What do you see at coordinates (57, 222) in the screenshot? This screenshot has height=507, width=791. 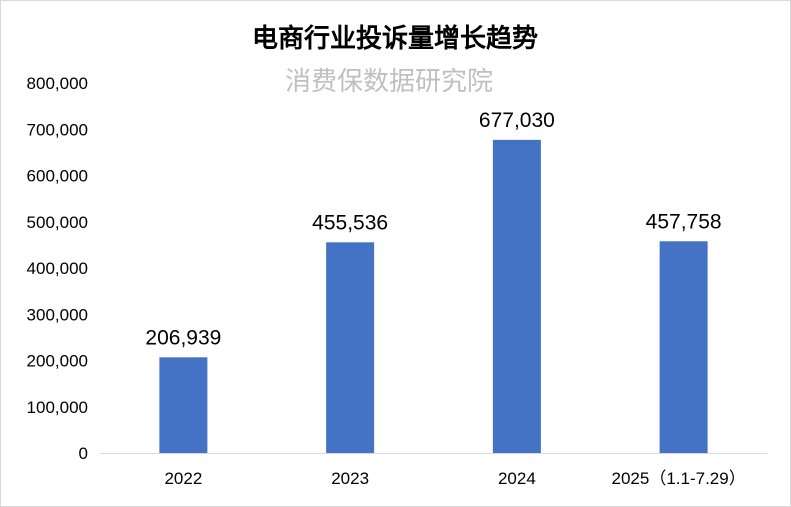 I see `y-tick-label: 500,000` at bounding box center [57, 222].